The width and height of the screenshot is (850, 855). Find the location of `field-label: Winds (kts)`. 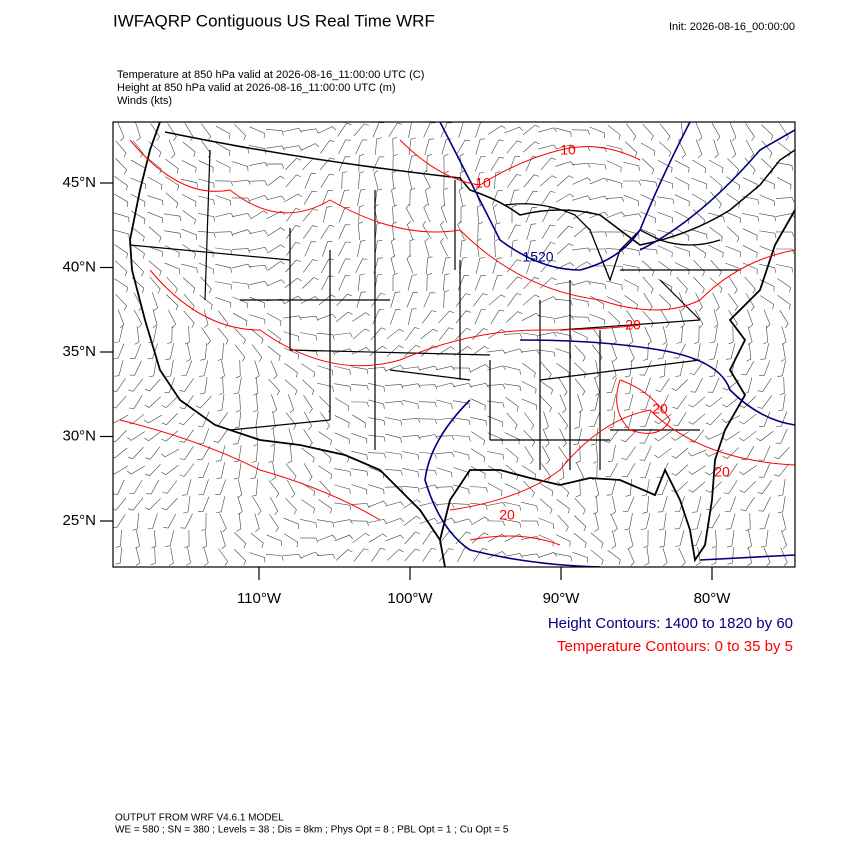

field-label: Winds (kts) is located at coordinates (144, 101).